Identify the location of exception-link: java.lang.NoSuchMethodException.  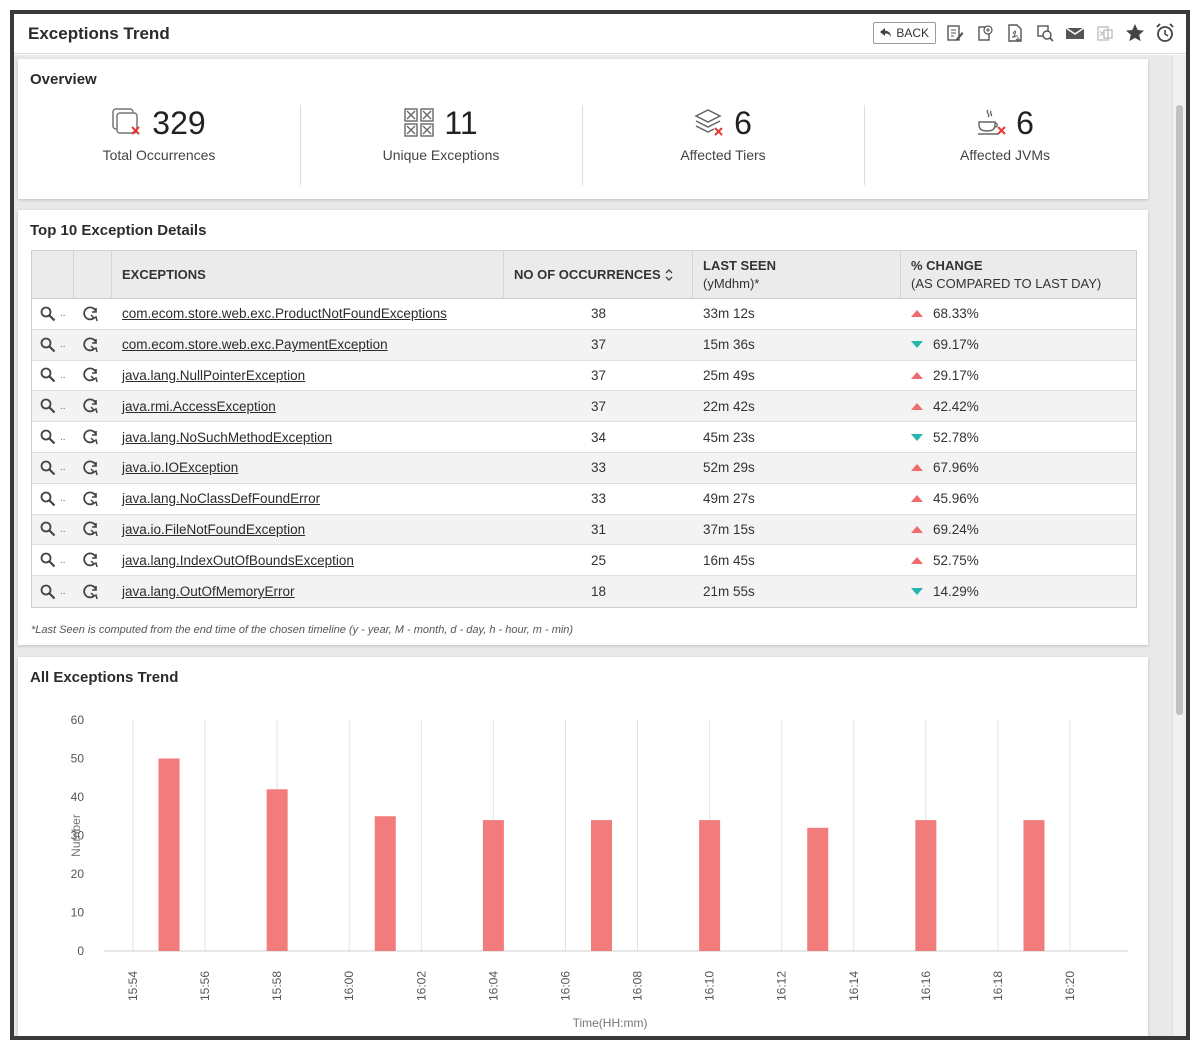
(227, 437).